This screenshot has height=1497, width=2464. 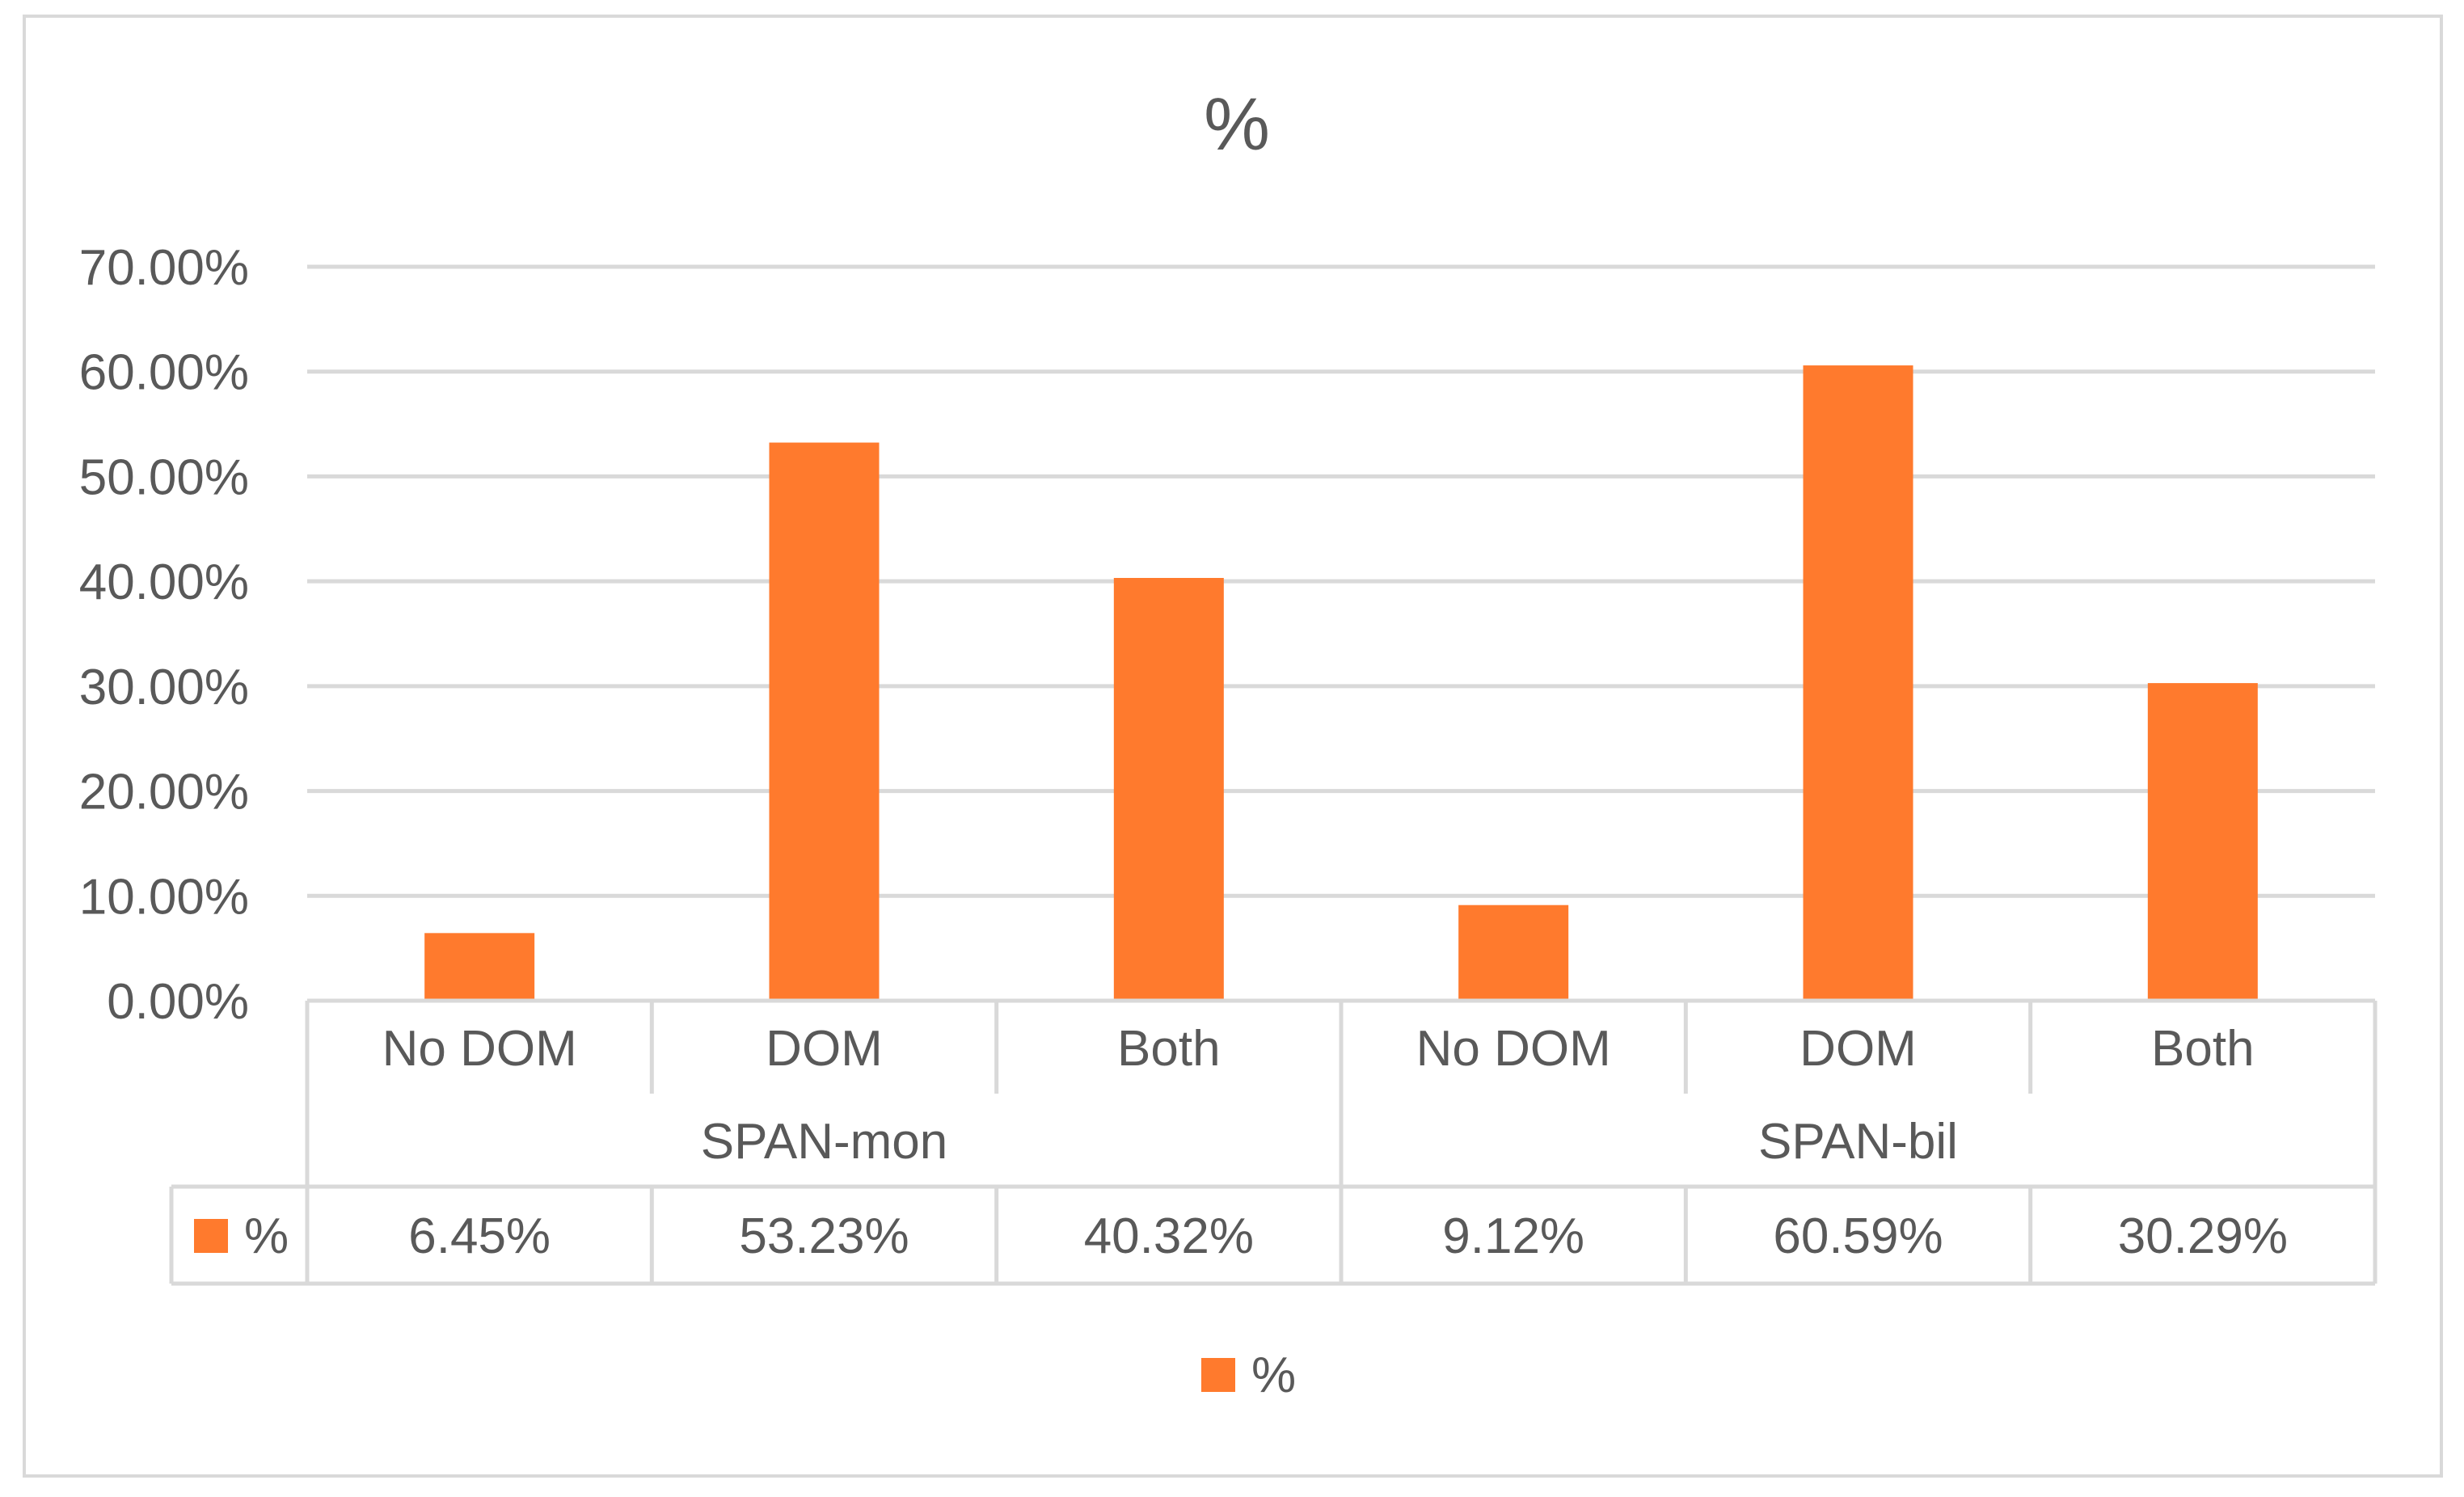 What do you see at coordinates (1237, 124) in the screenshot?
I see `chart-title: %` at bounding box center [1237, 124].